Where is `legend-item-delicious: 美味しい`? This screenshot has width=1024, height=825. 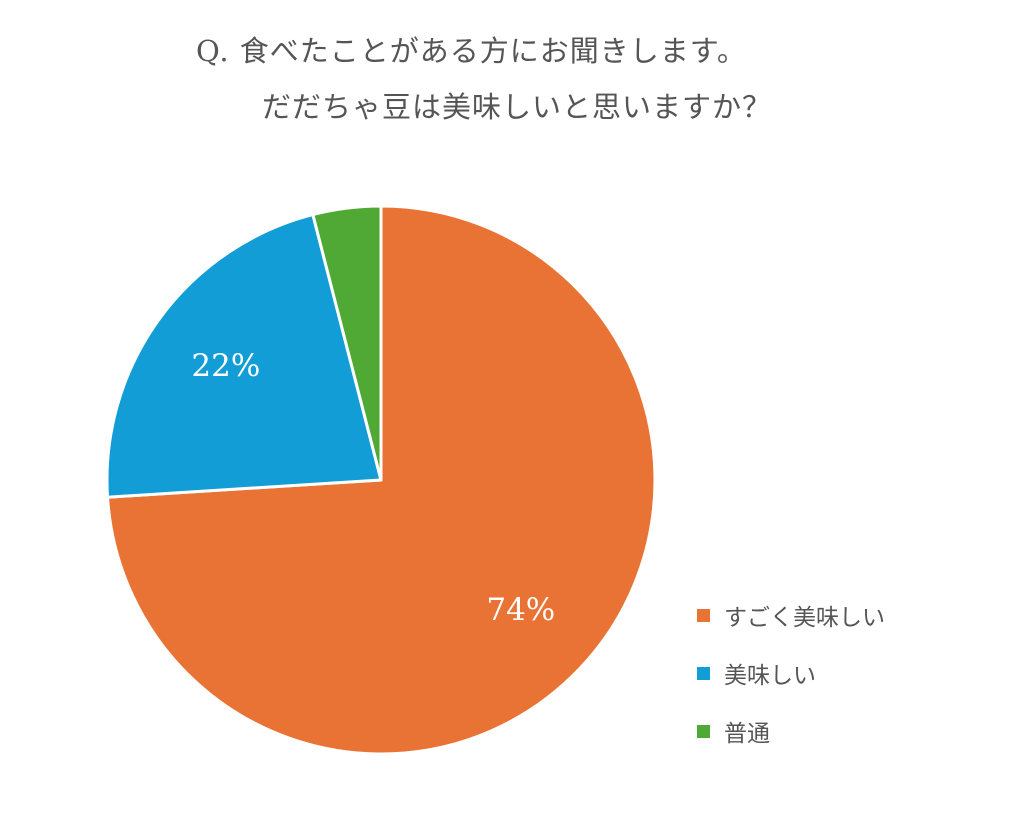 legend-item-delicious: 美味しい is located at coordinates (791, 673).